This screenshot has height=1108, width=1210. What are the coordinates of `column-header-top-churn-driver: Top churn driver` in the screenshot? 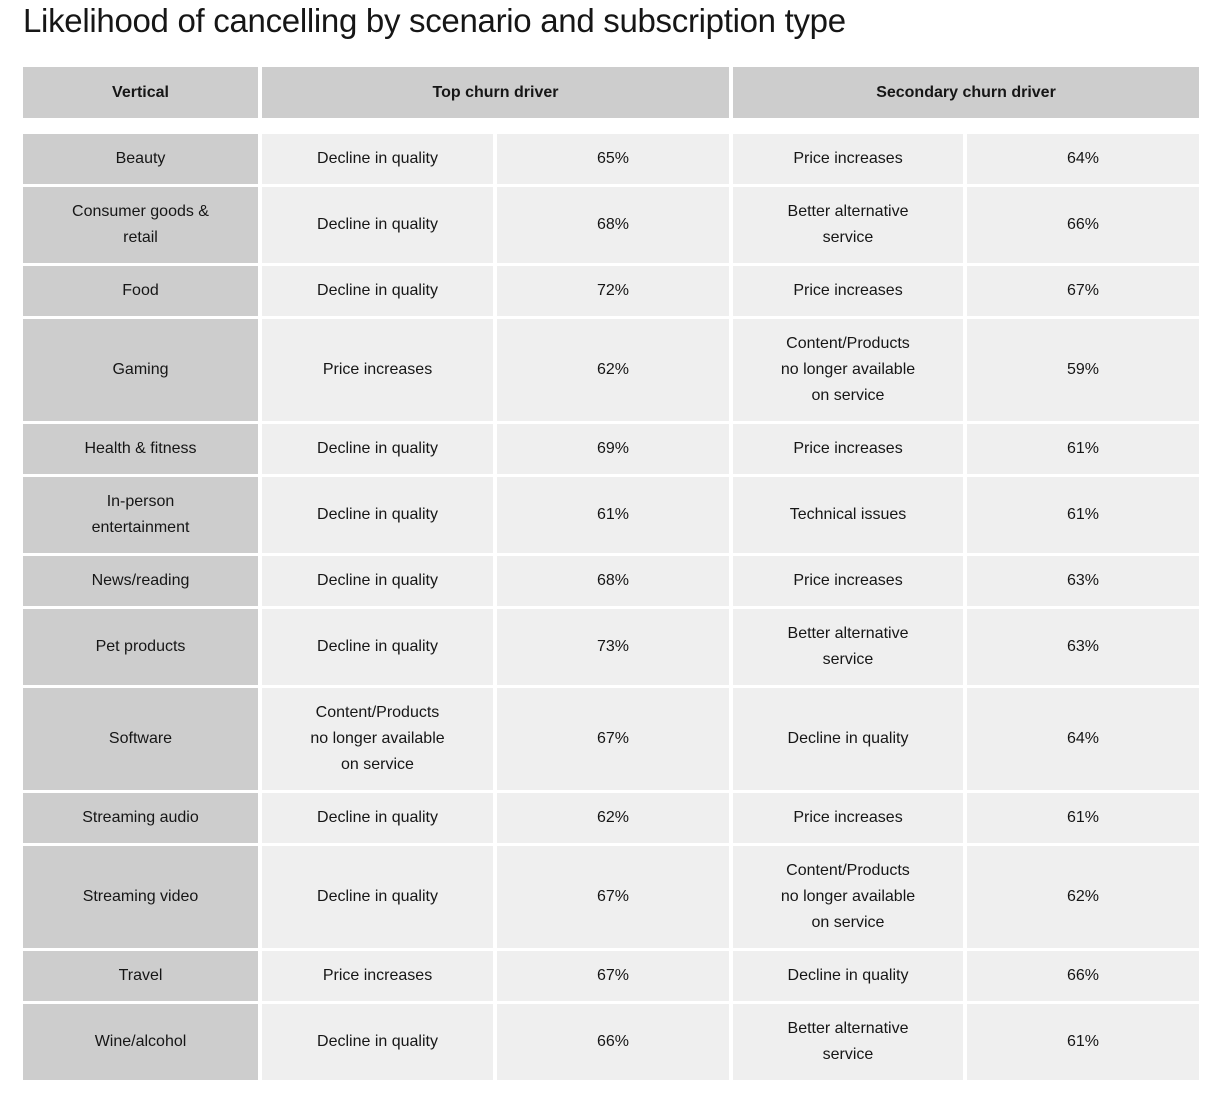 It's located at (495, 92).